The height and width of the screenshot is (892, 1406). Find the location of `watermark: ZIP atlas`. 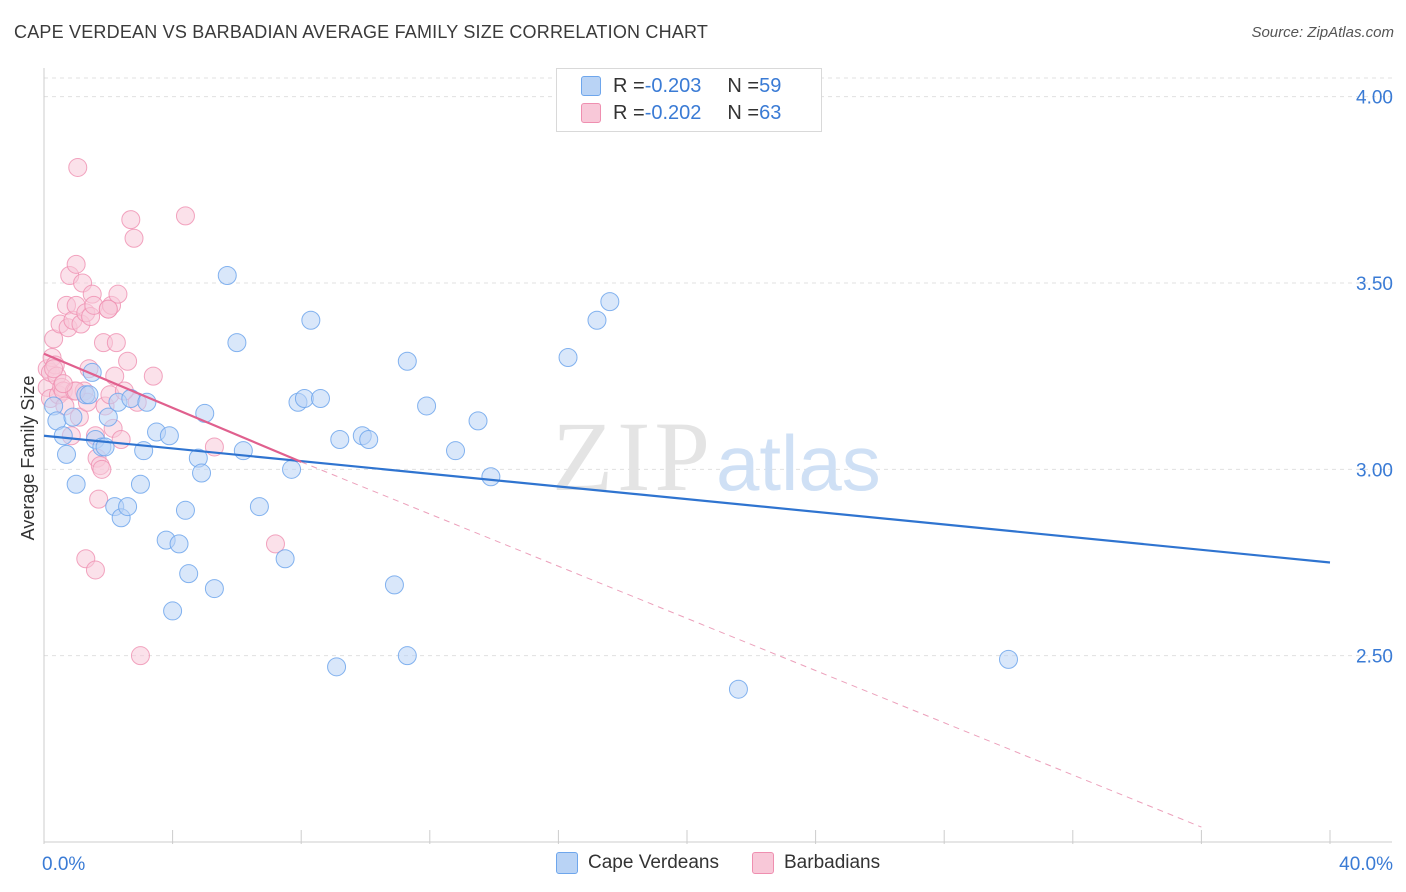

watermark: ZIP atlas is located at coordinates (716, 456).